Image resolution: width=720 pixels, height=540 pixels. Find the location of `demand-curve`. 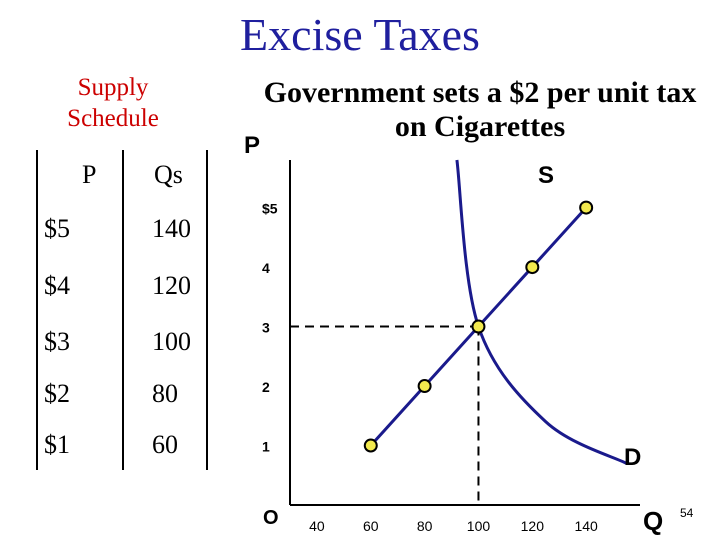

demand-curve is located at coordinates (541, 312).